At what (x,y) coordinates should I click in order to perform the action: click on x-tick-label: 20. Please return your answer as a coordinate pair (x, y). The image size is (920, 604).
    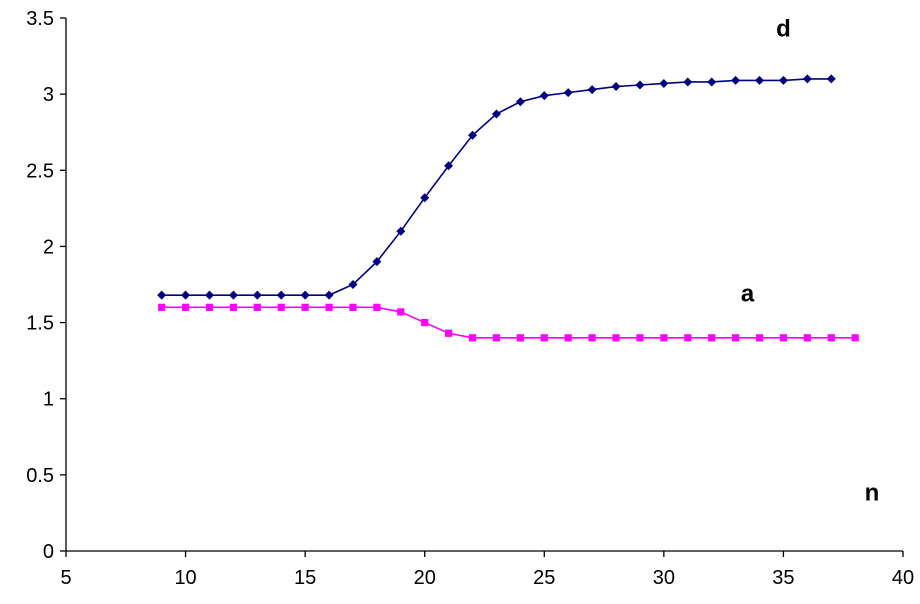
    Looking at the image, I should click on (425, 578).